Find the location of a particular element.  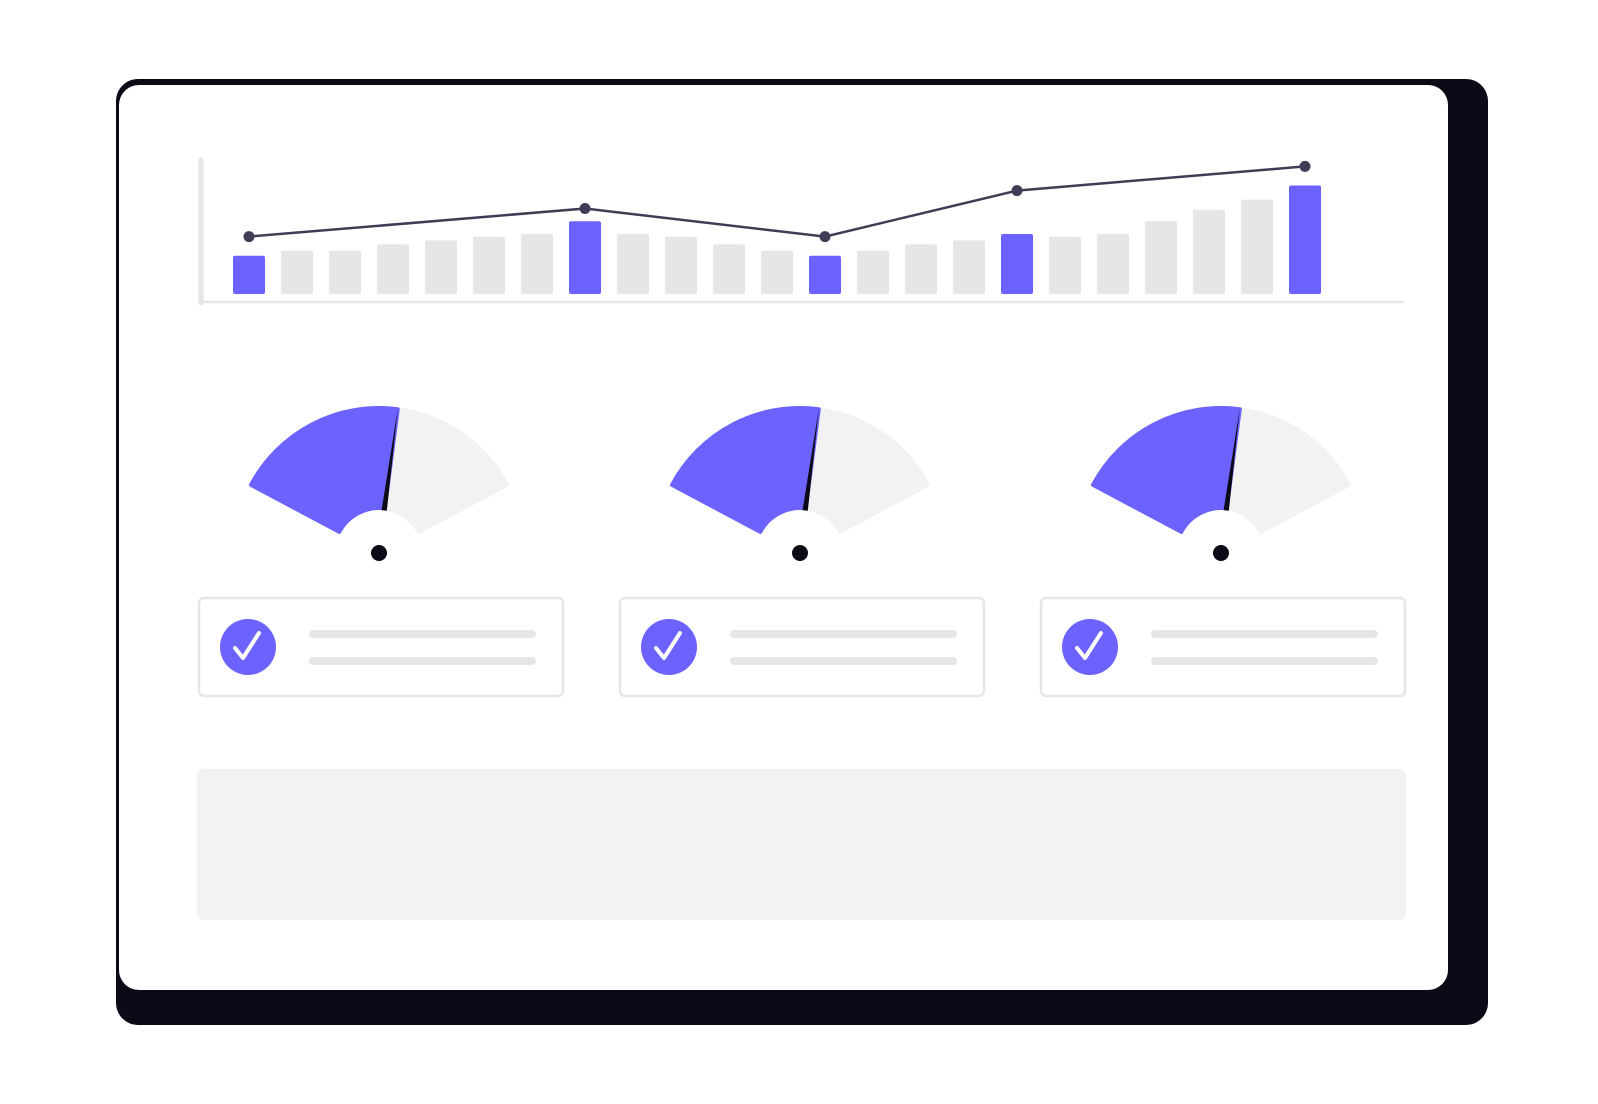

placeholder-block is located at coordinates (801, 844).